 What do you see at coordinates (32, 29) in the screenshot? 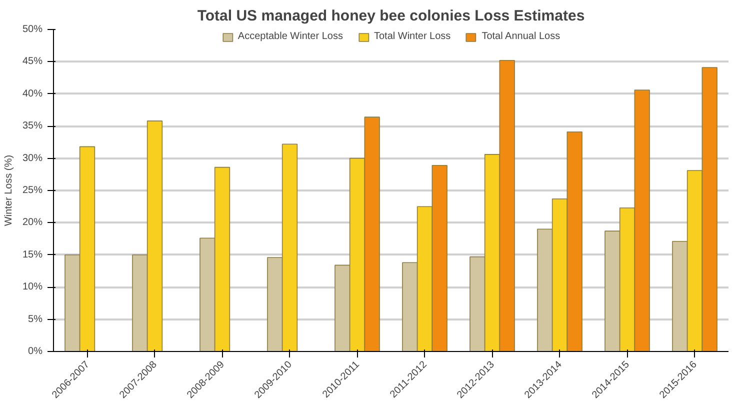
I see `y-tick-label: 50%` at bounding box center [32, 29].